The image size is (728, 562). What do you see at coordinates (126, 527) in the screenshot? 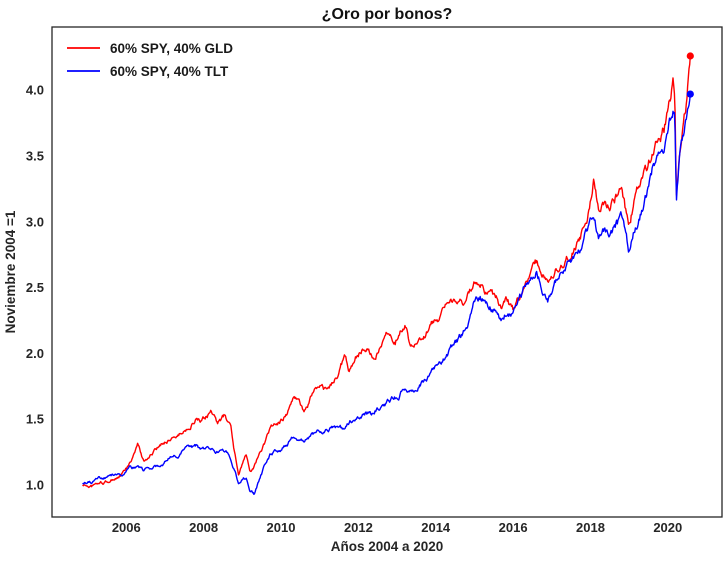
I see `x-tick-label: 2006` at bounding box center [126, 527].